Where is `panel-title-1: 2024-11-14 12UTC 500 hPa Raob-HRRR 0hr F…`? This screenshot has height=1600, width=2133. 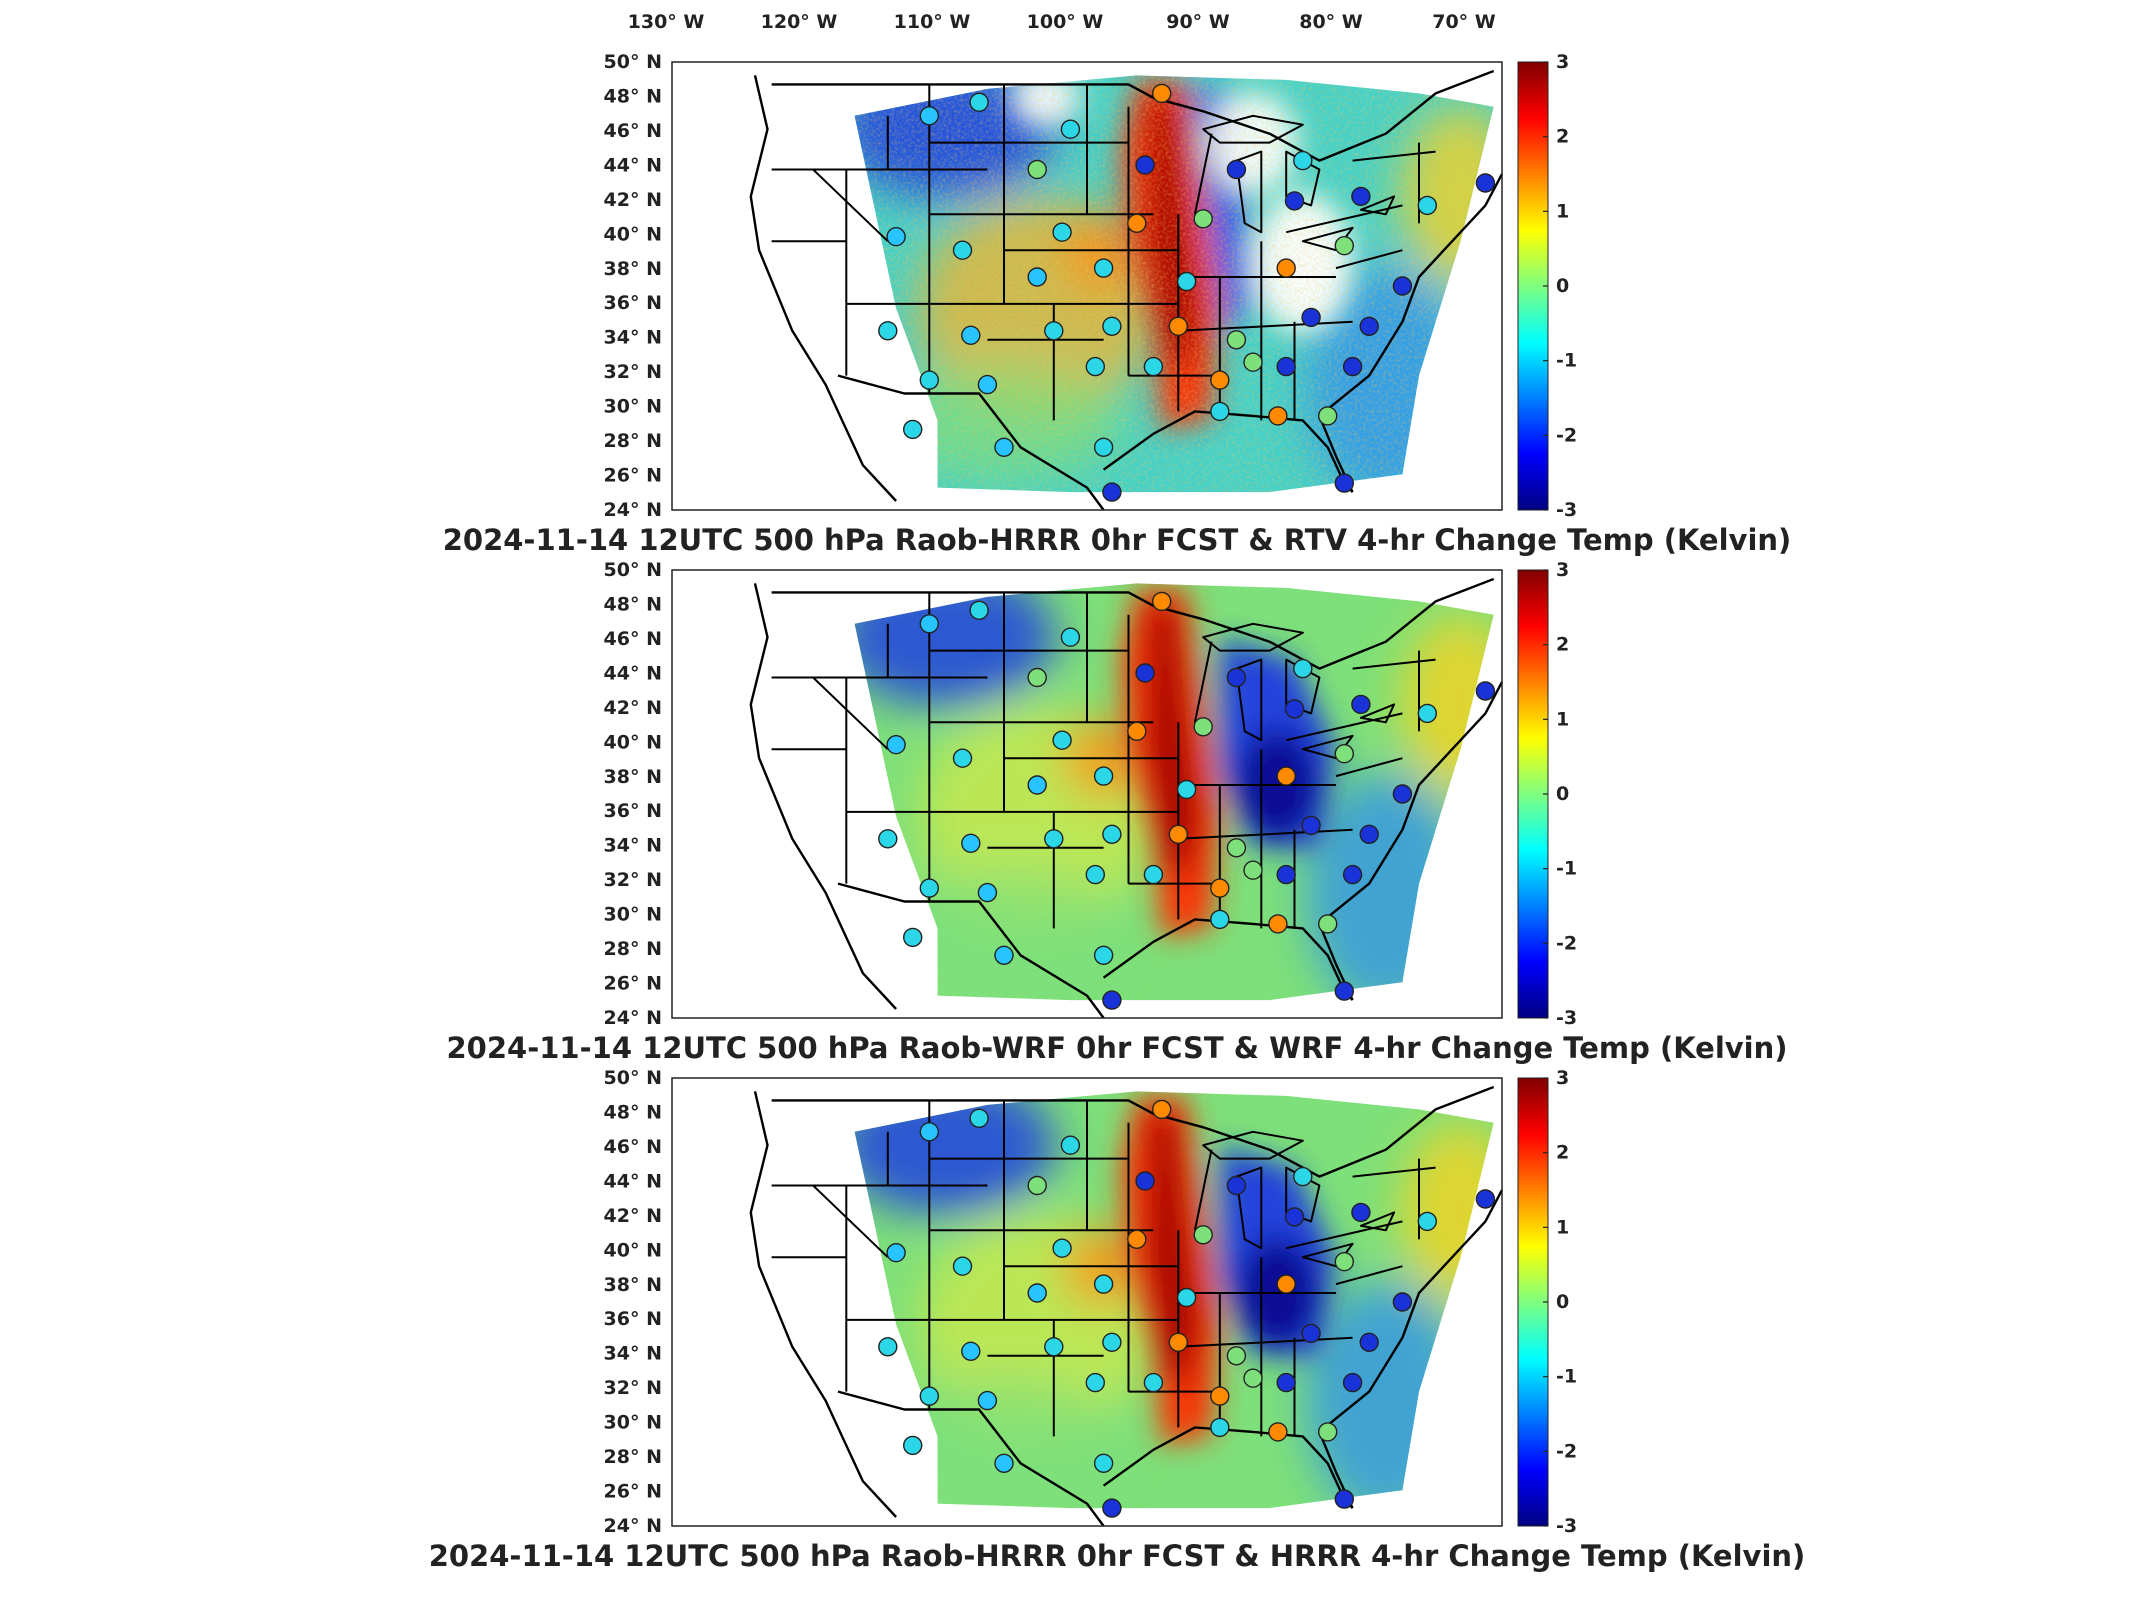 panel-title-1: 2024-11-14 12UTC 500 hPa Raob-HRRR 0hr F… is located at coordinates (1117, 540).